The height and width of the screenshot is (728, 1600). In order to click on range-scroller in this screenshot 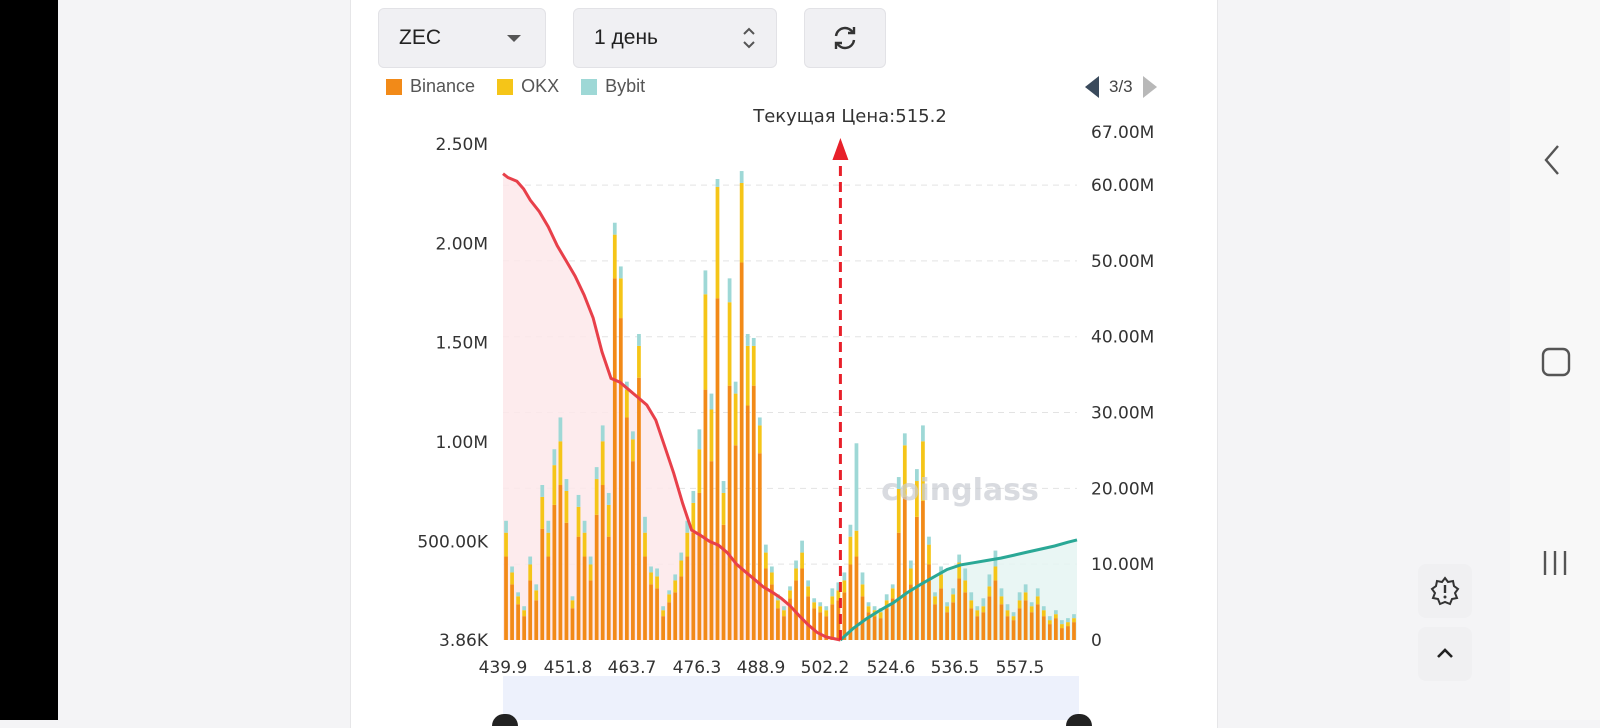, I will do `click(791, 698)`.